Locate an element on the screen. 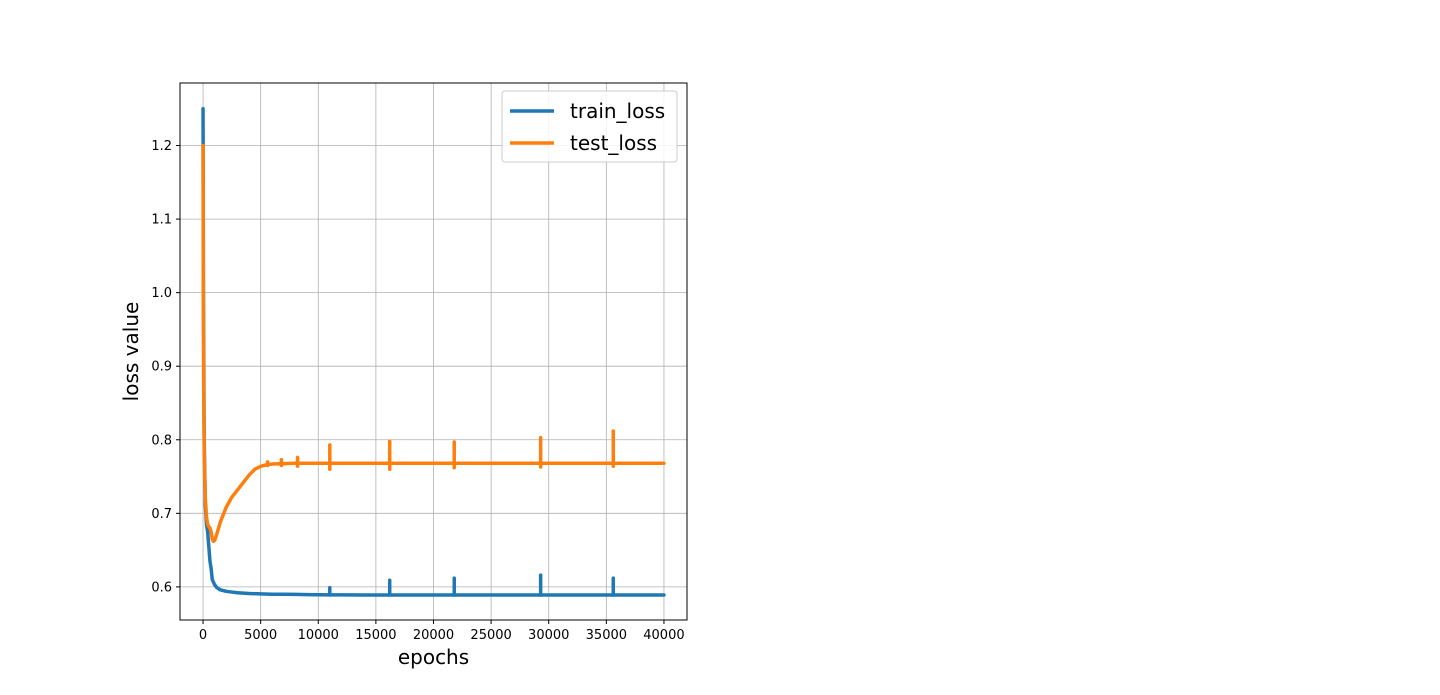 The height and width of the screenshot is (695, 1440). x-tick-label: 0 is located at coordinates (203, 635).